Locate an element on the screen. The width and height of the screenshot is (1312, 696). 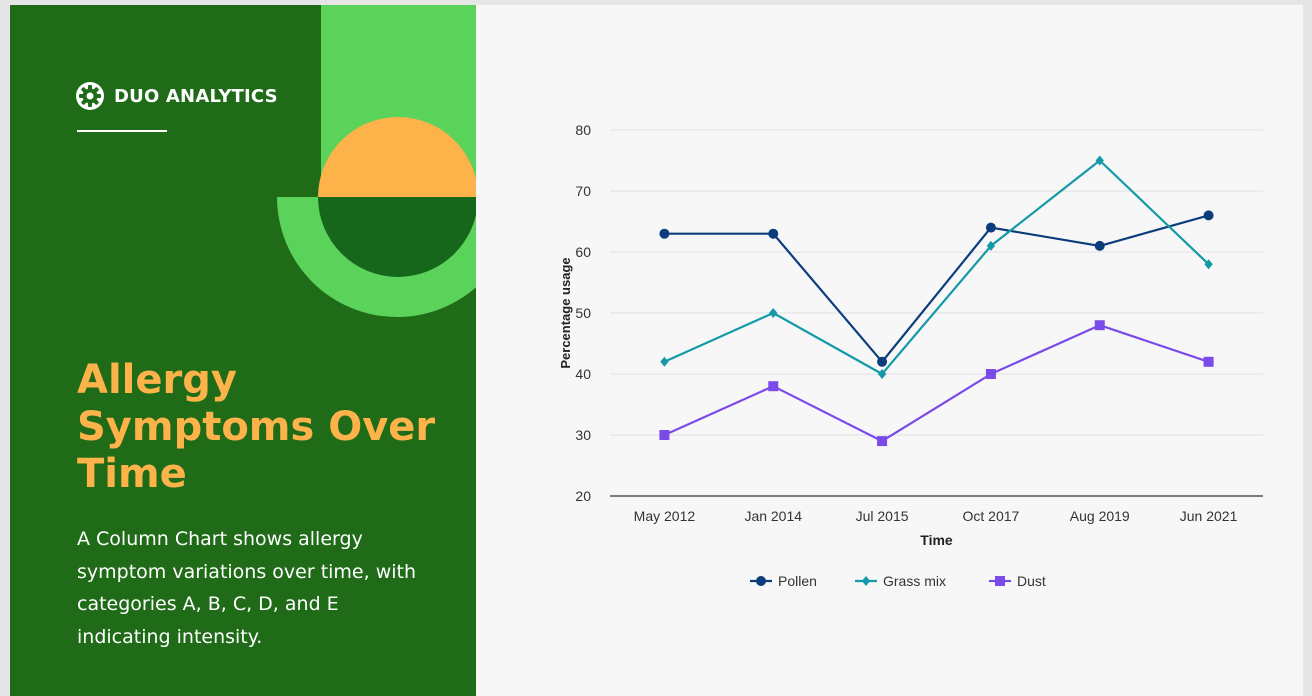
series-line-pollen is located at coordinates (936, 288).